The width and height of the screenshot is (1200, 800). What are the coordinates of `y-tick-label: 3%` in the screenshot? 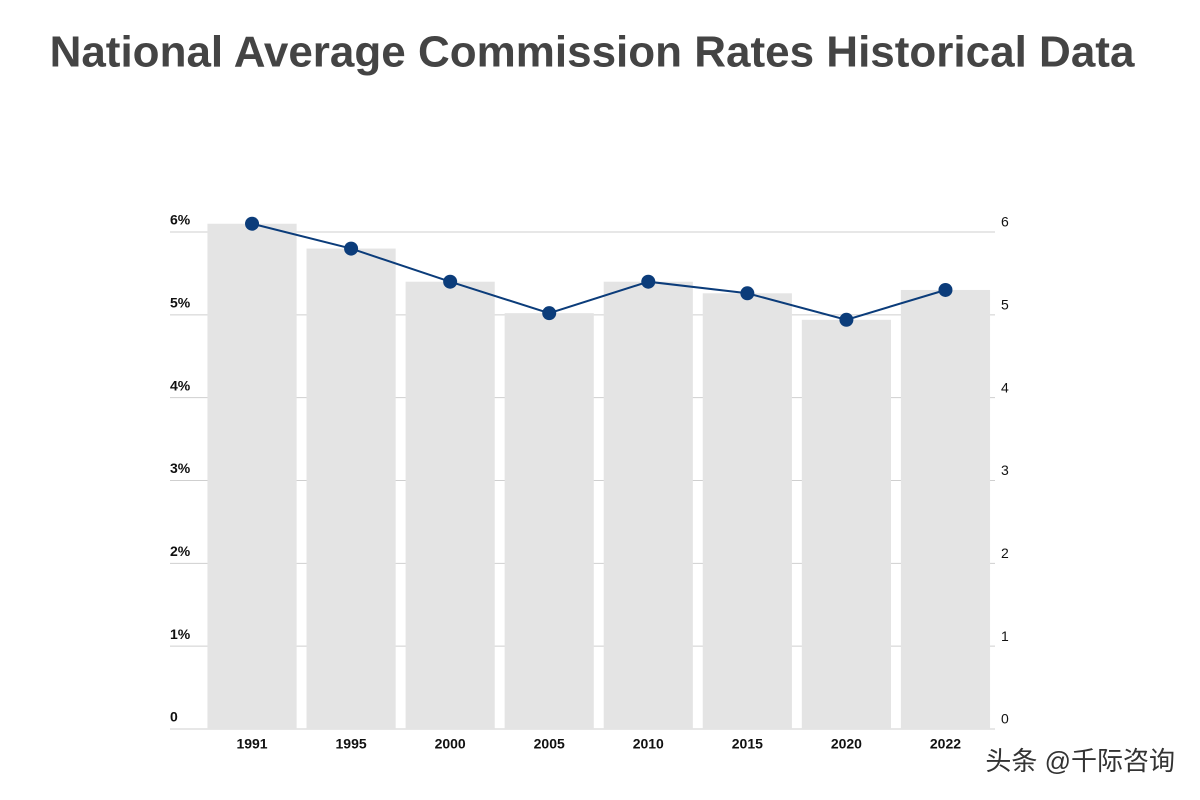 It's located at (180, 468).